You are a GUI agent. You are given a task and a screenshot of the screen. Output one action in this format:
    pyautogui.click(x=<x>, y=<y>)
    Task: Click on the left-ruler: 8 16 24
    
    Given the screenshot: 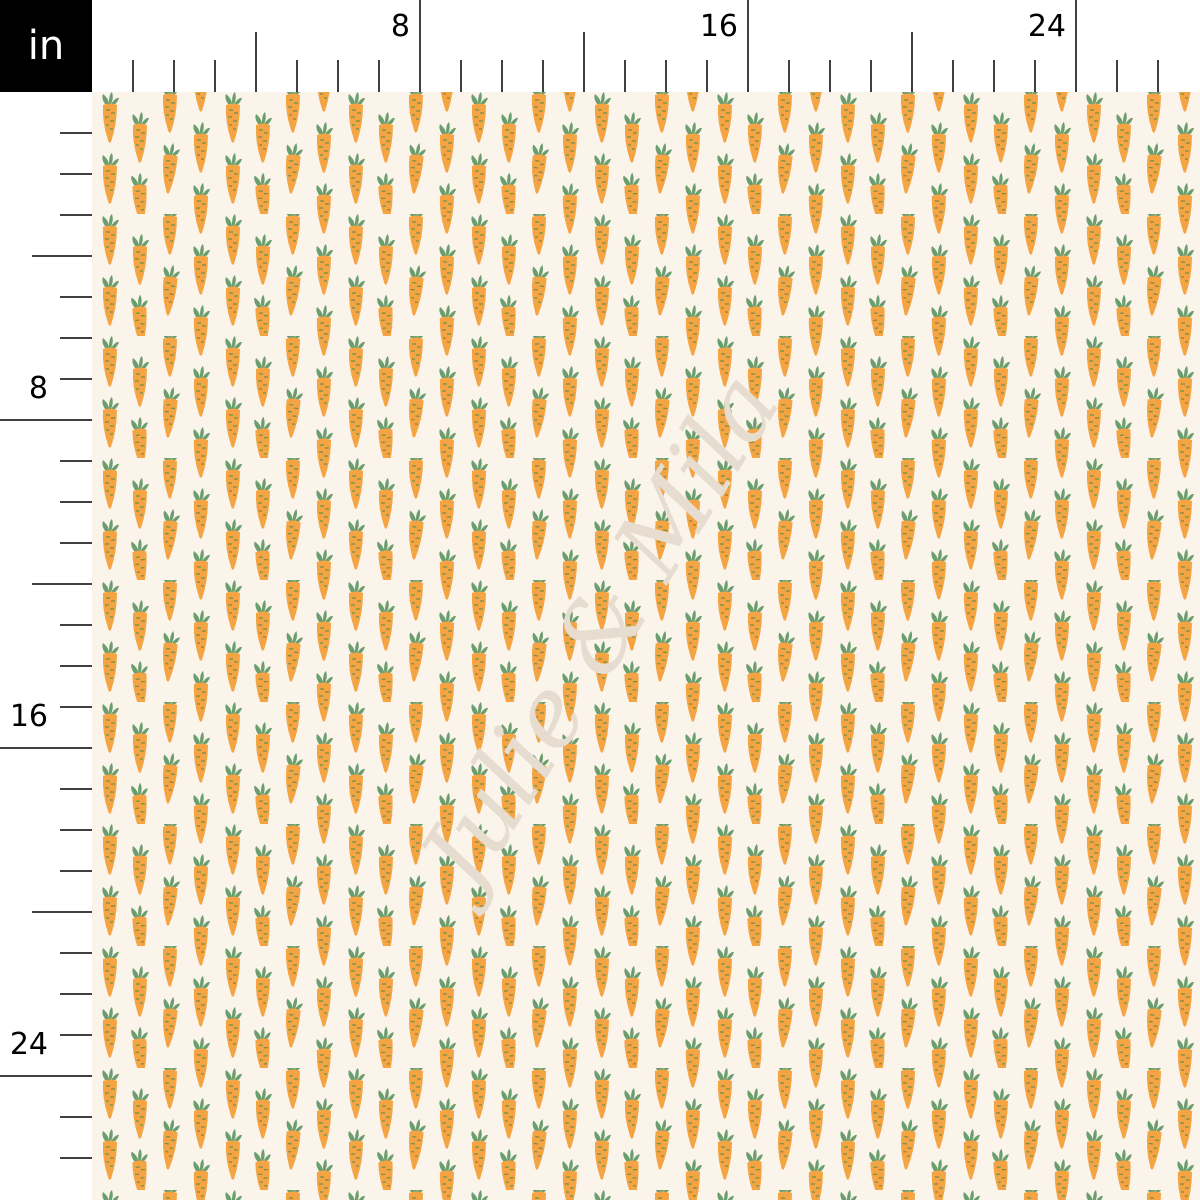 What is the action you would take?
    pyautogui.click(x=46, y=646)
    